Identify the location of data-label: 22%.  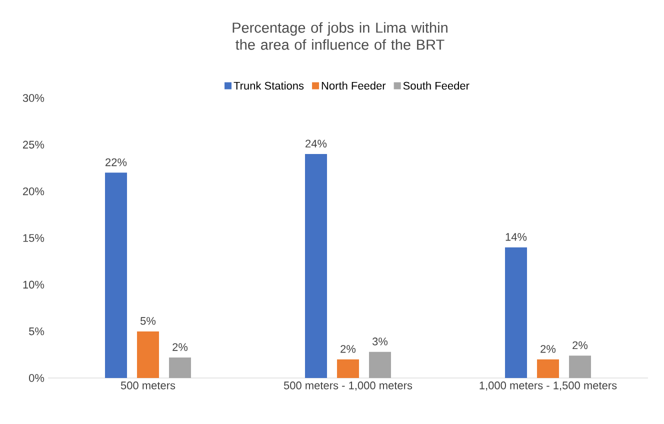
(116, 162).